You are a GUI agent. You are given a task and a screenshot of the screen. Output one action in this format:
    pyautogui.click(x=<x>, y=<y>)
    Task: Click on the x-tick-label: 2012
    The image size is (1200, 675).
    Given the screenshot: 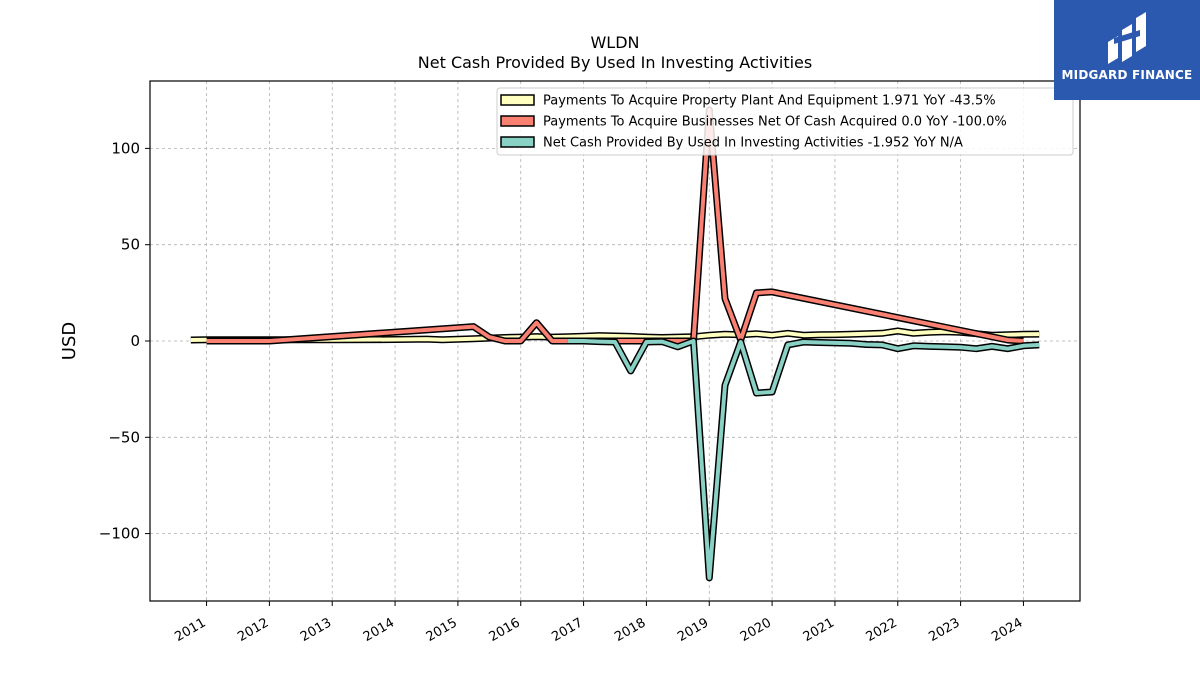 What is the action you would take?
    pyautogui.click(x=253, y=630)
    